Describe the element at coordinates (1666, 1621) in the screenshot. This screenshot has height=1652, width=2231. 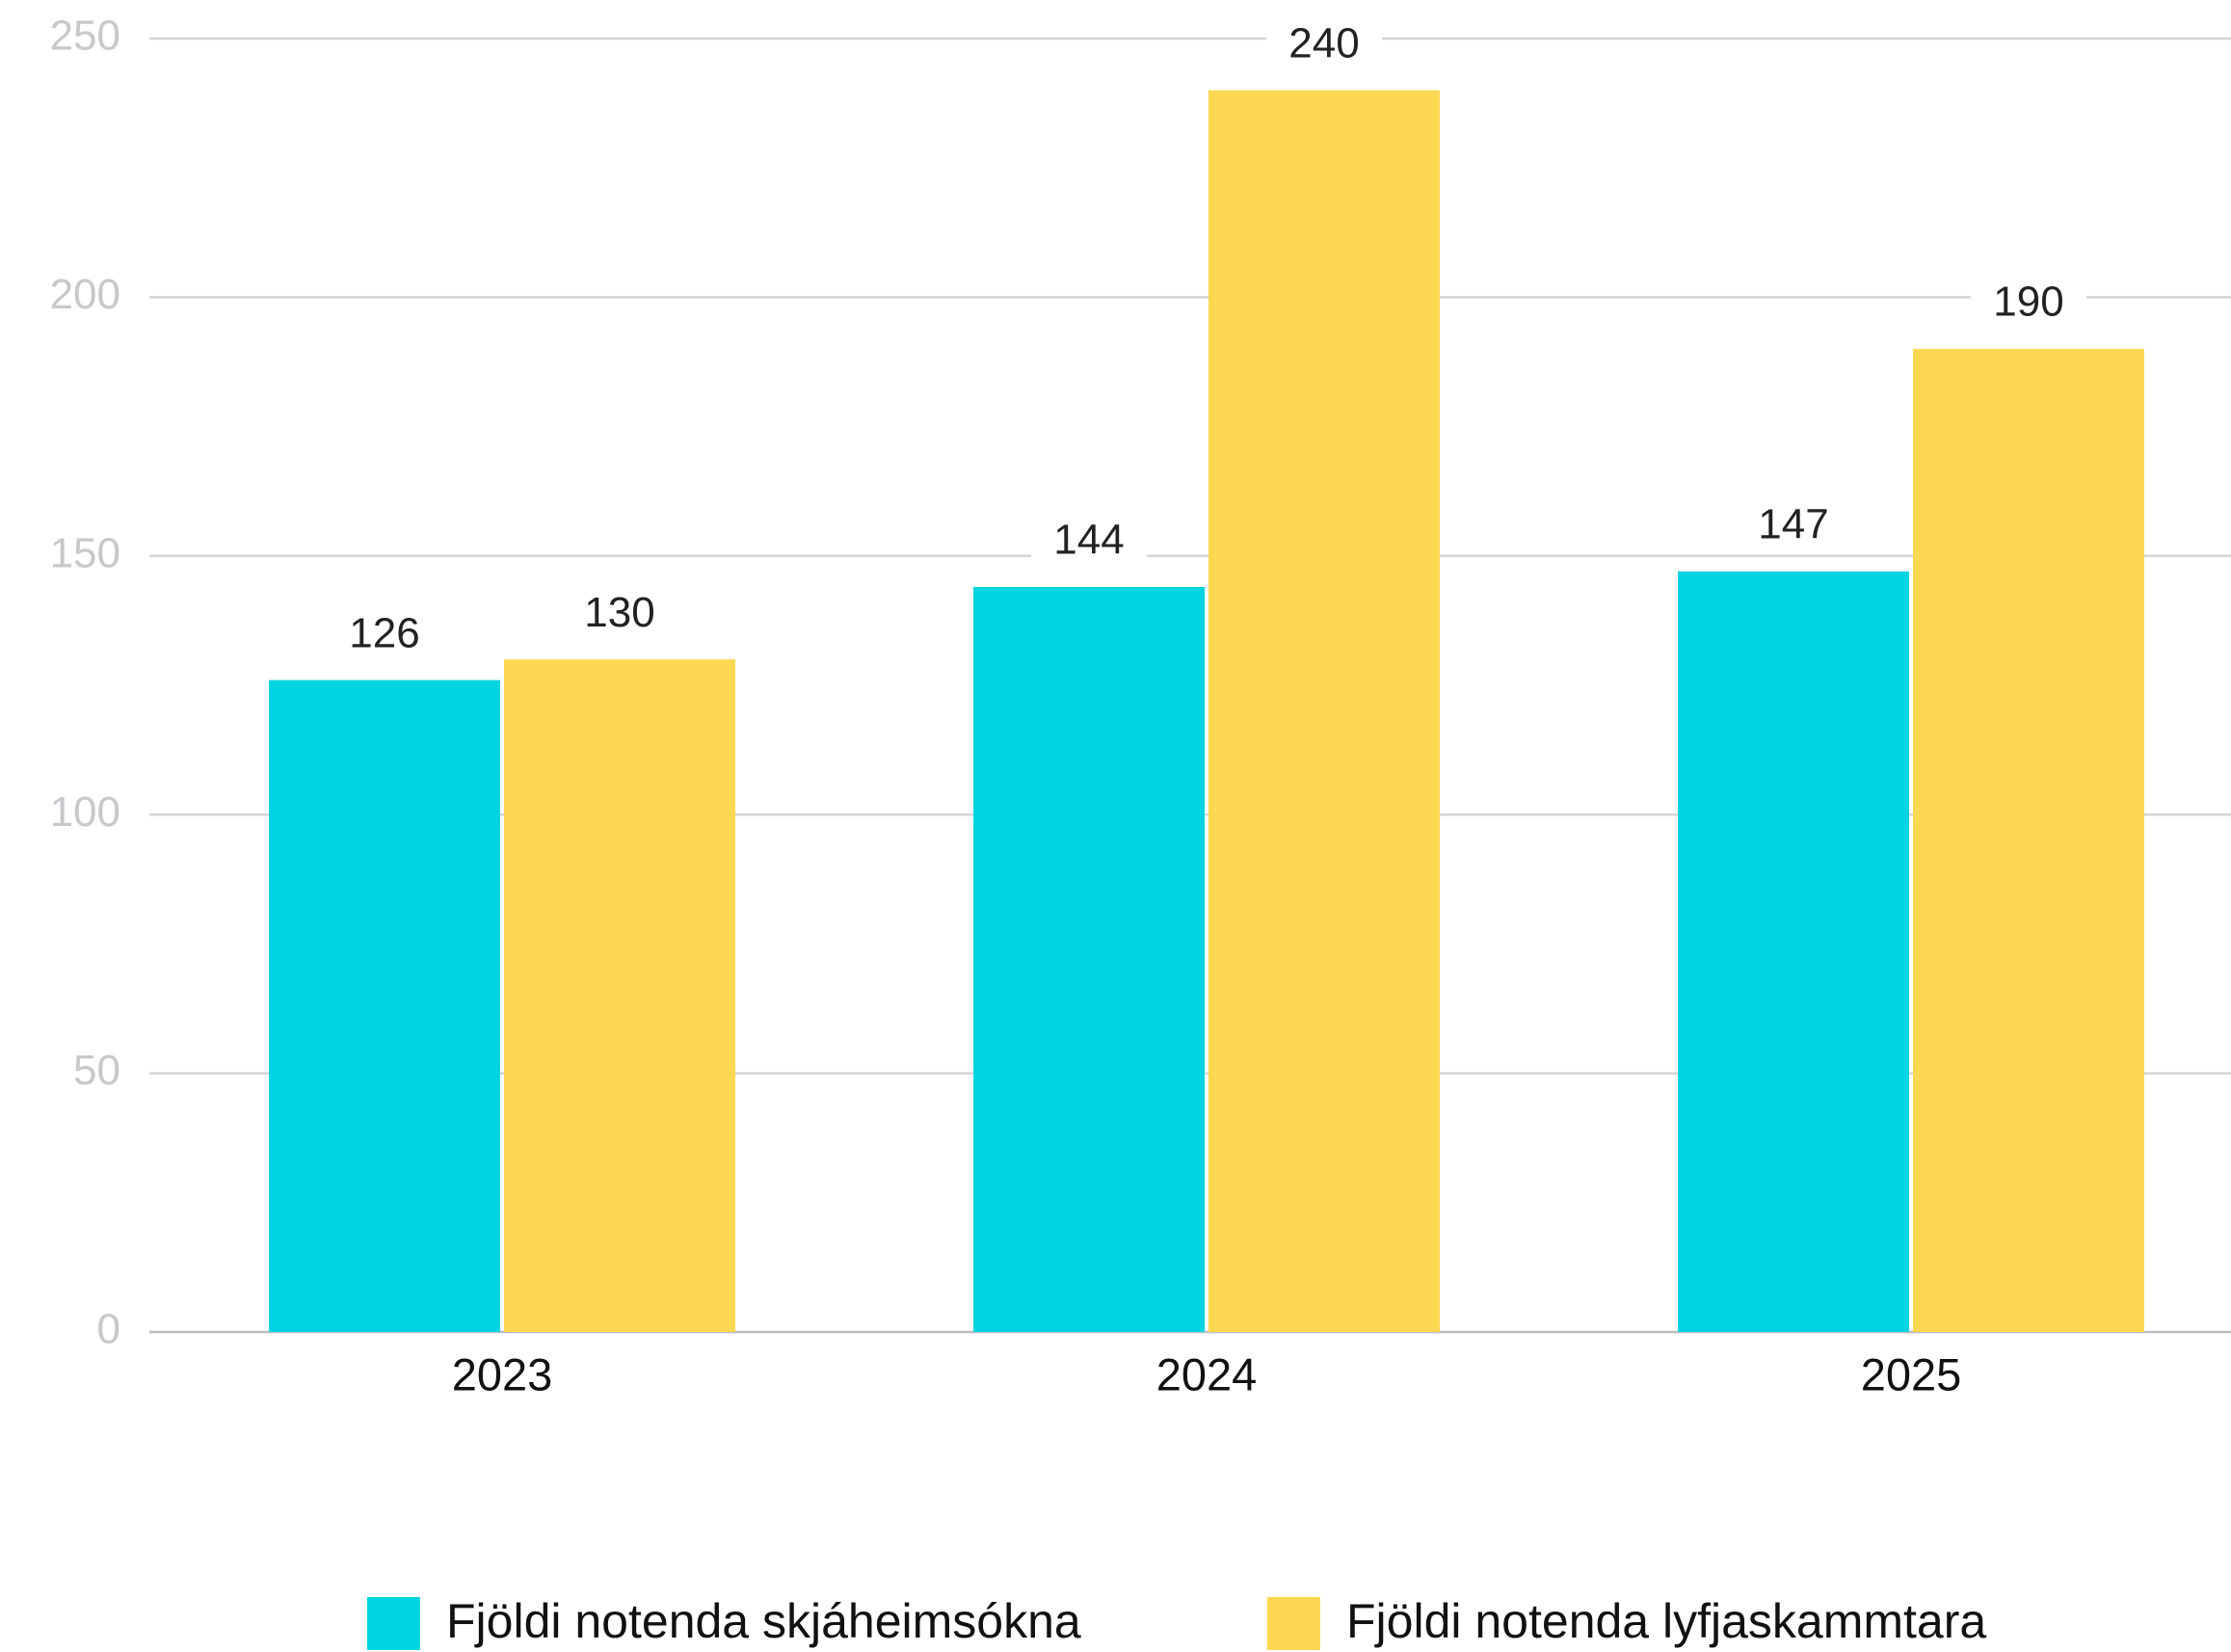
I see `legend-label: Fjöldi notenda lyfjaskammtara` at that location.